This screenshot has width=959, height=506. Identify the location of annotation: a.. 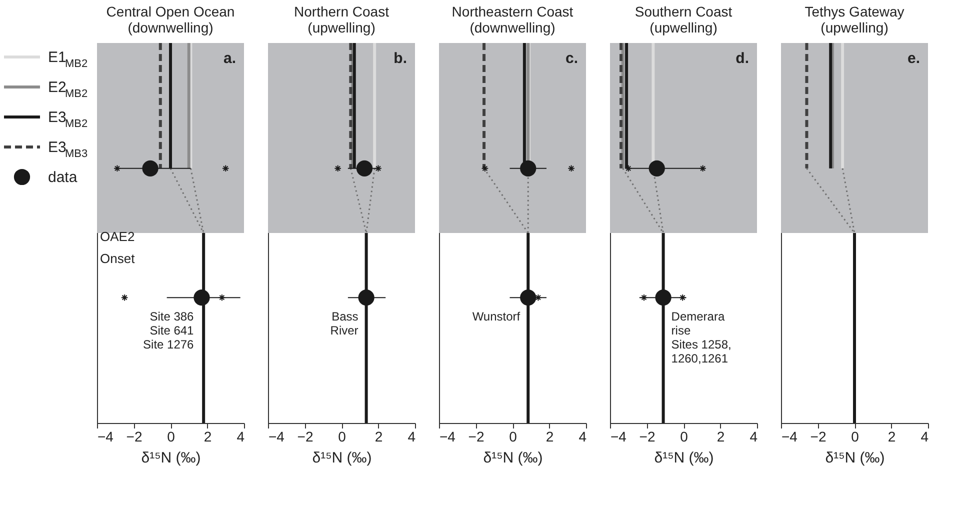
(229, 58).